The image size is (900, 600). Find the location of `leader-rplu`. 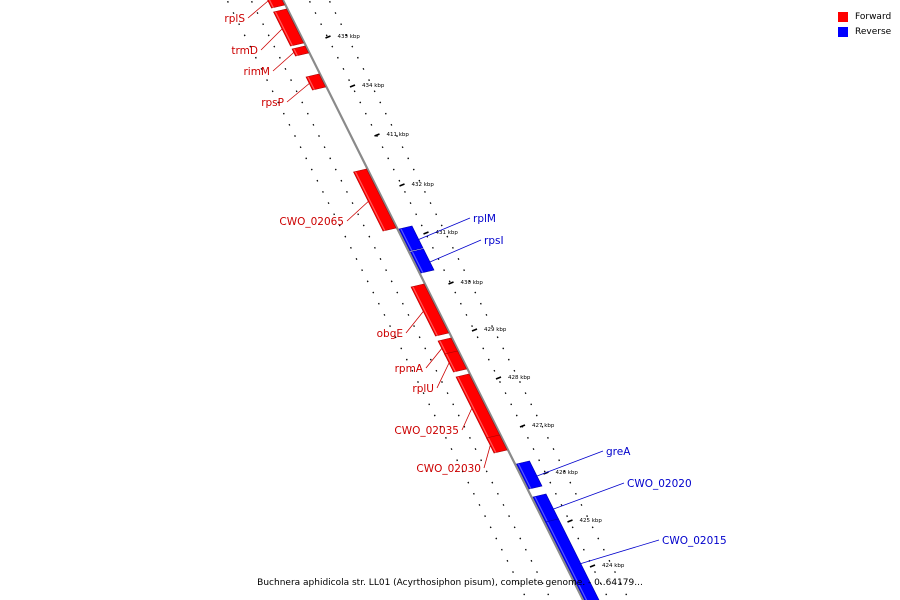

leader-rplu is located at coordinates (443, 375).